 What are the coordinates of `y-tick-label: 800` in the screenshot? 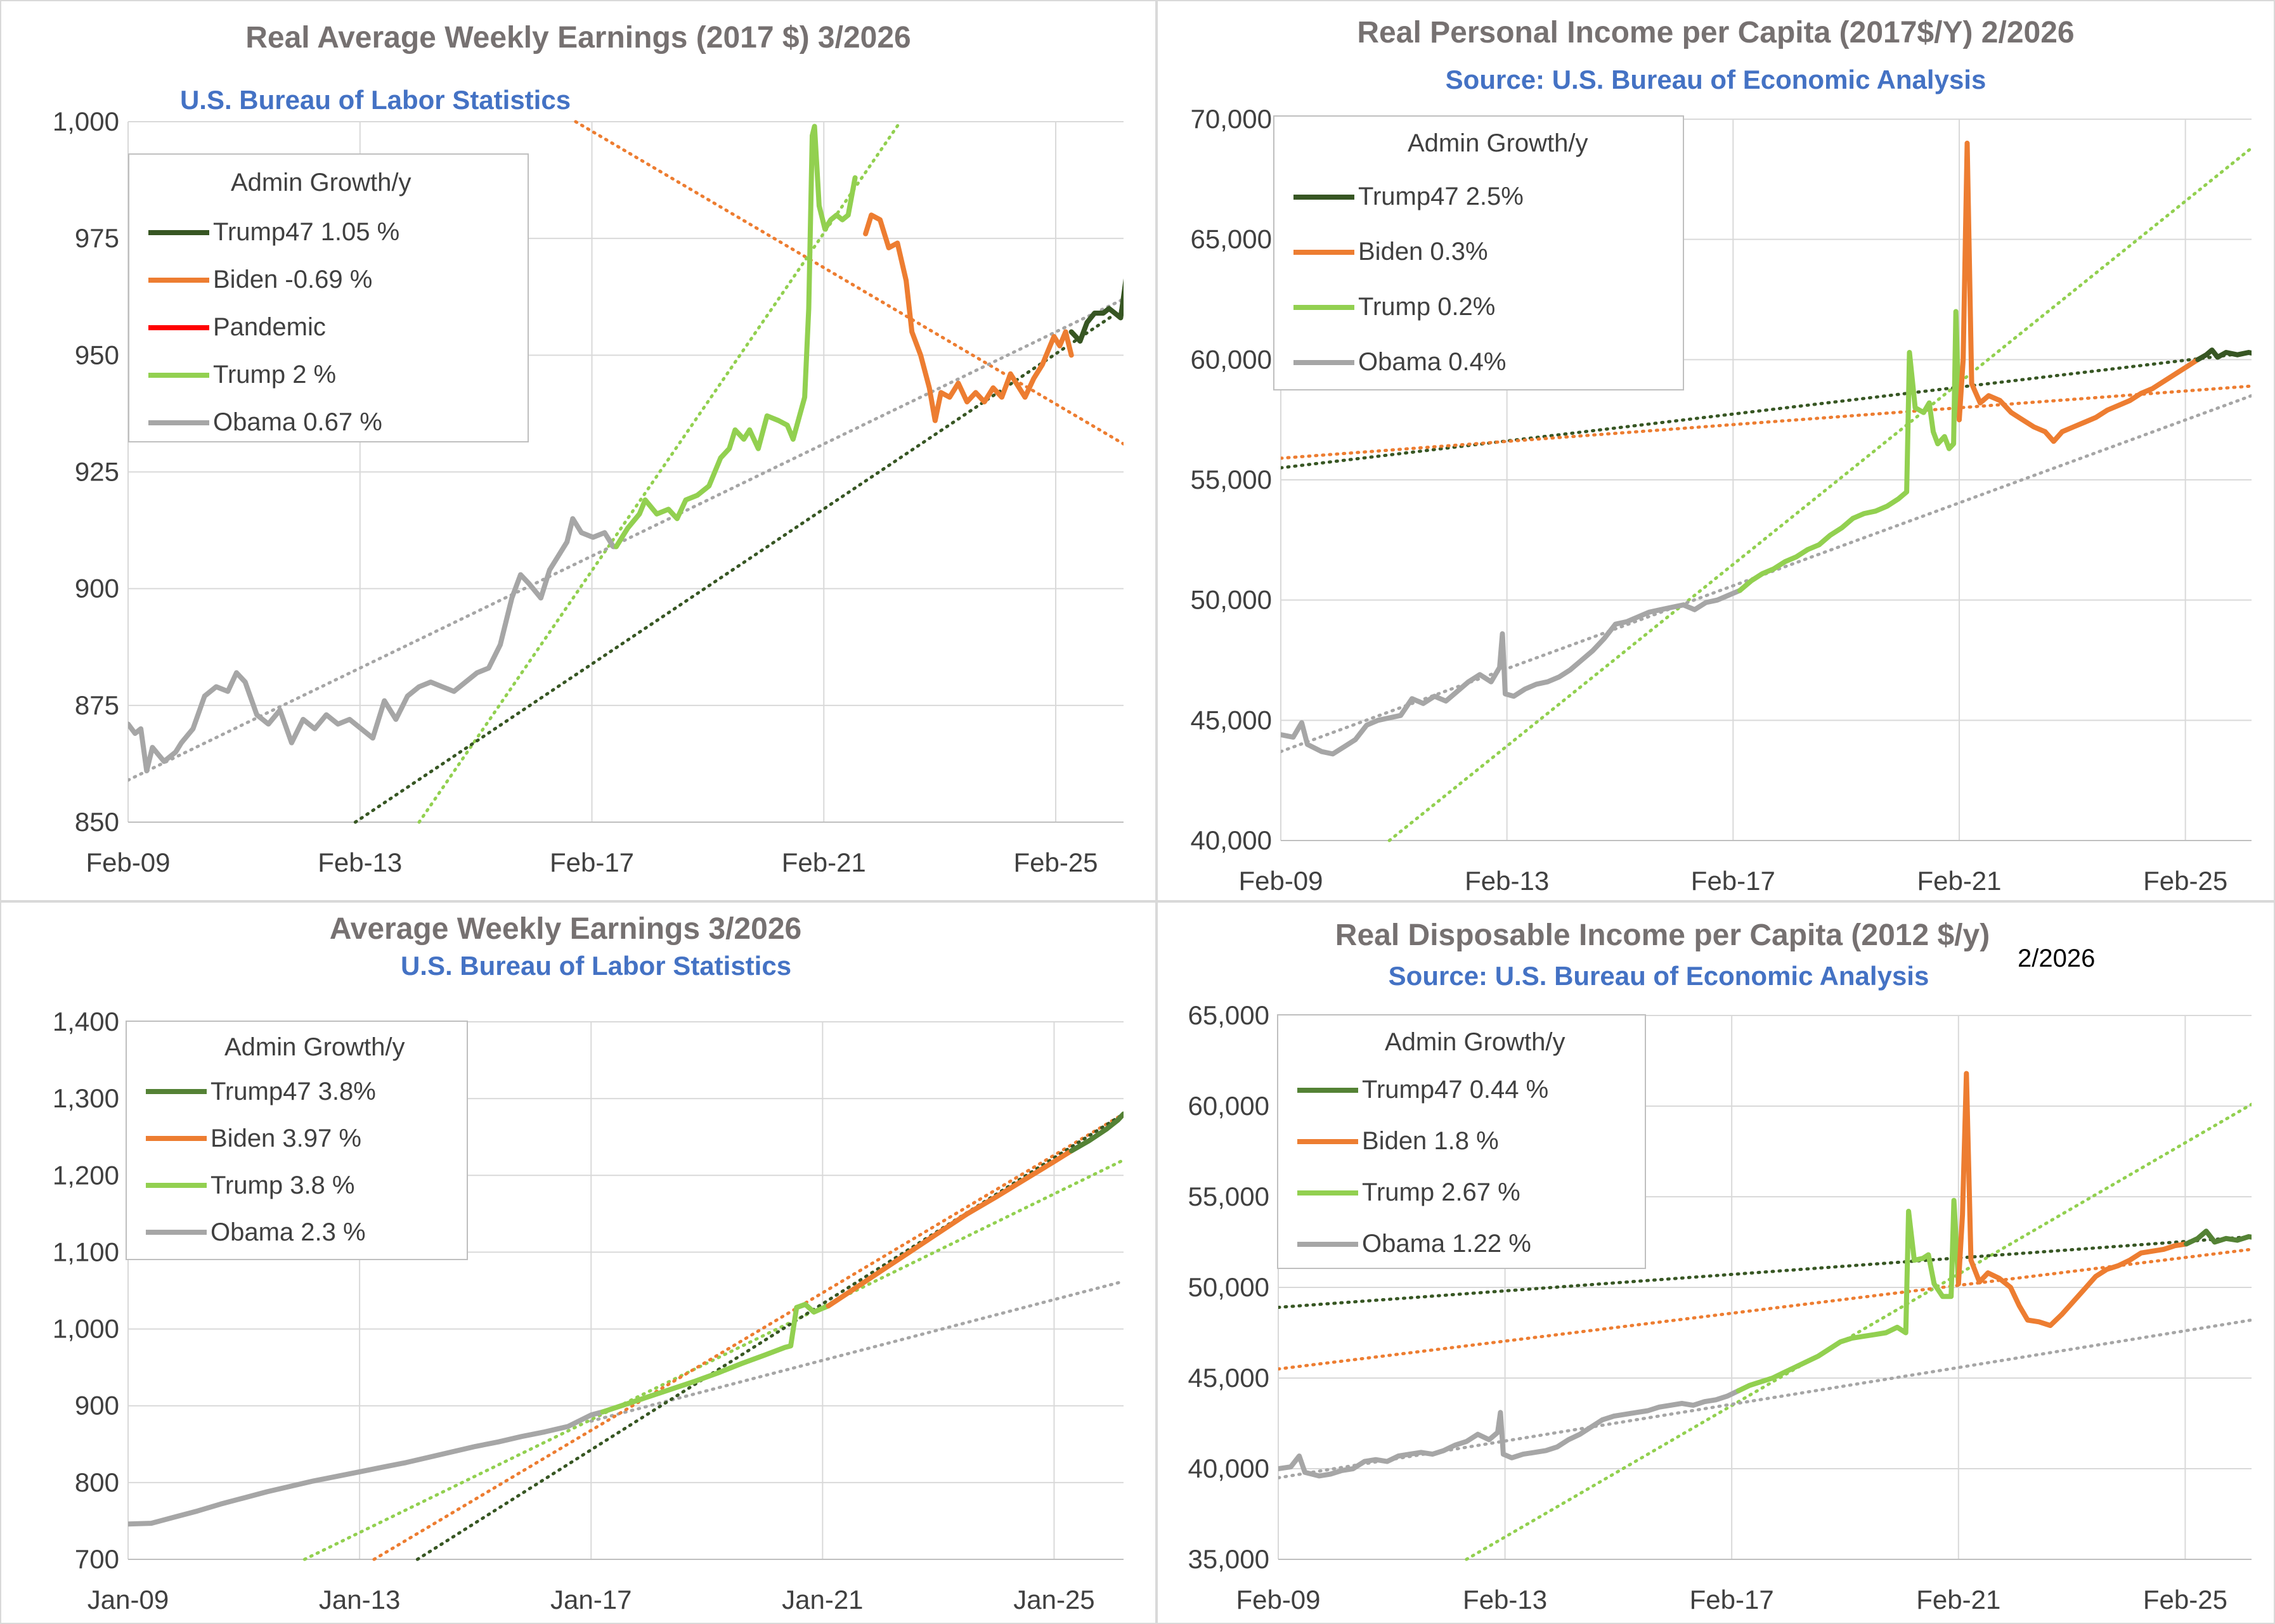 It's located at (97, 1482).